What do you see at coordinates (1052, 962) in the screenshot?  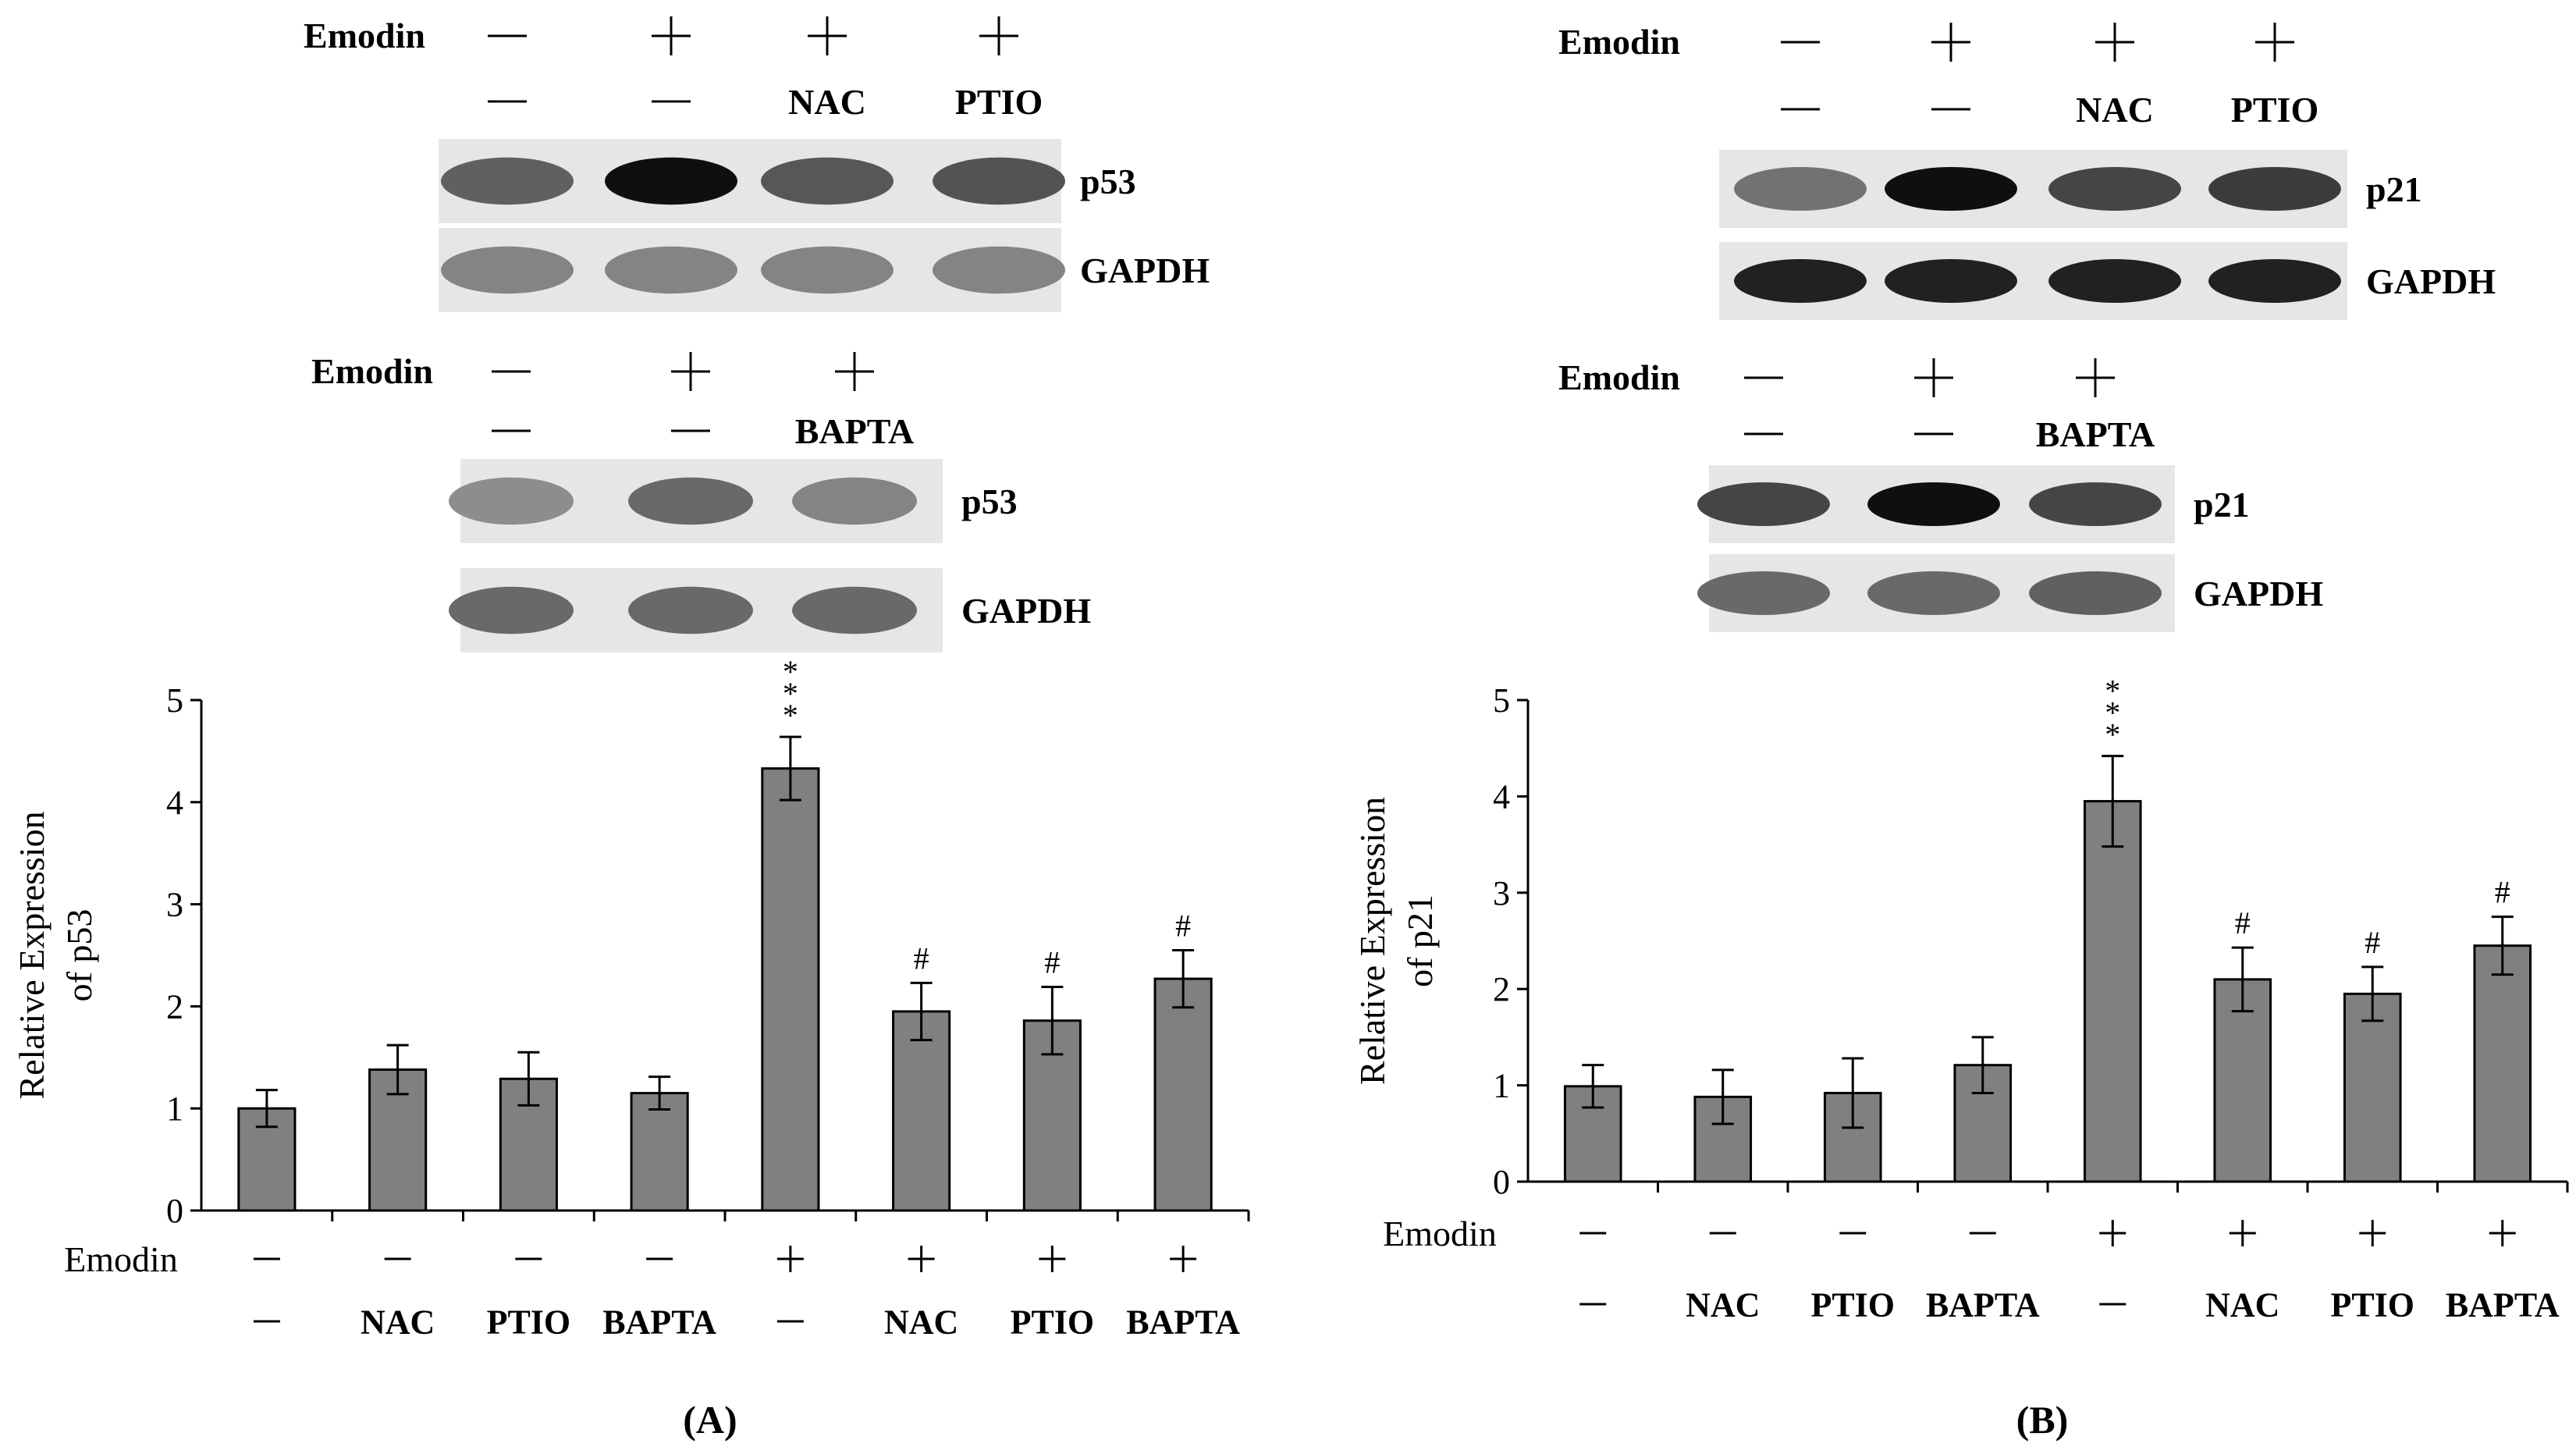 I see `chart-a-annotation-6: #` at bounding box center [1052, 962].